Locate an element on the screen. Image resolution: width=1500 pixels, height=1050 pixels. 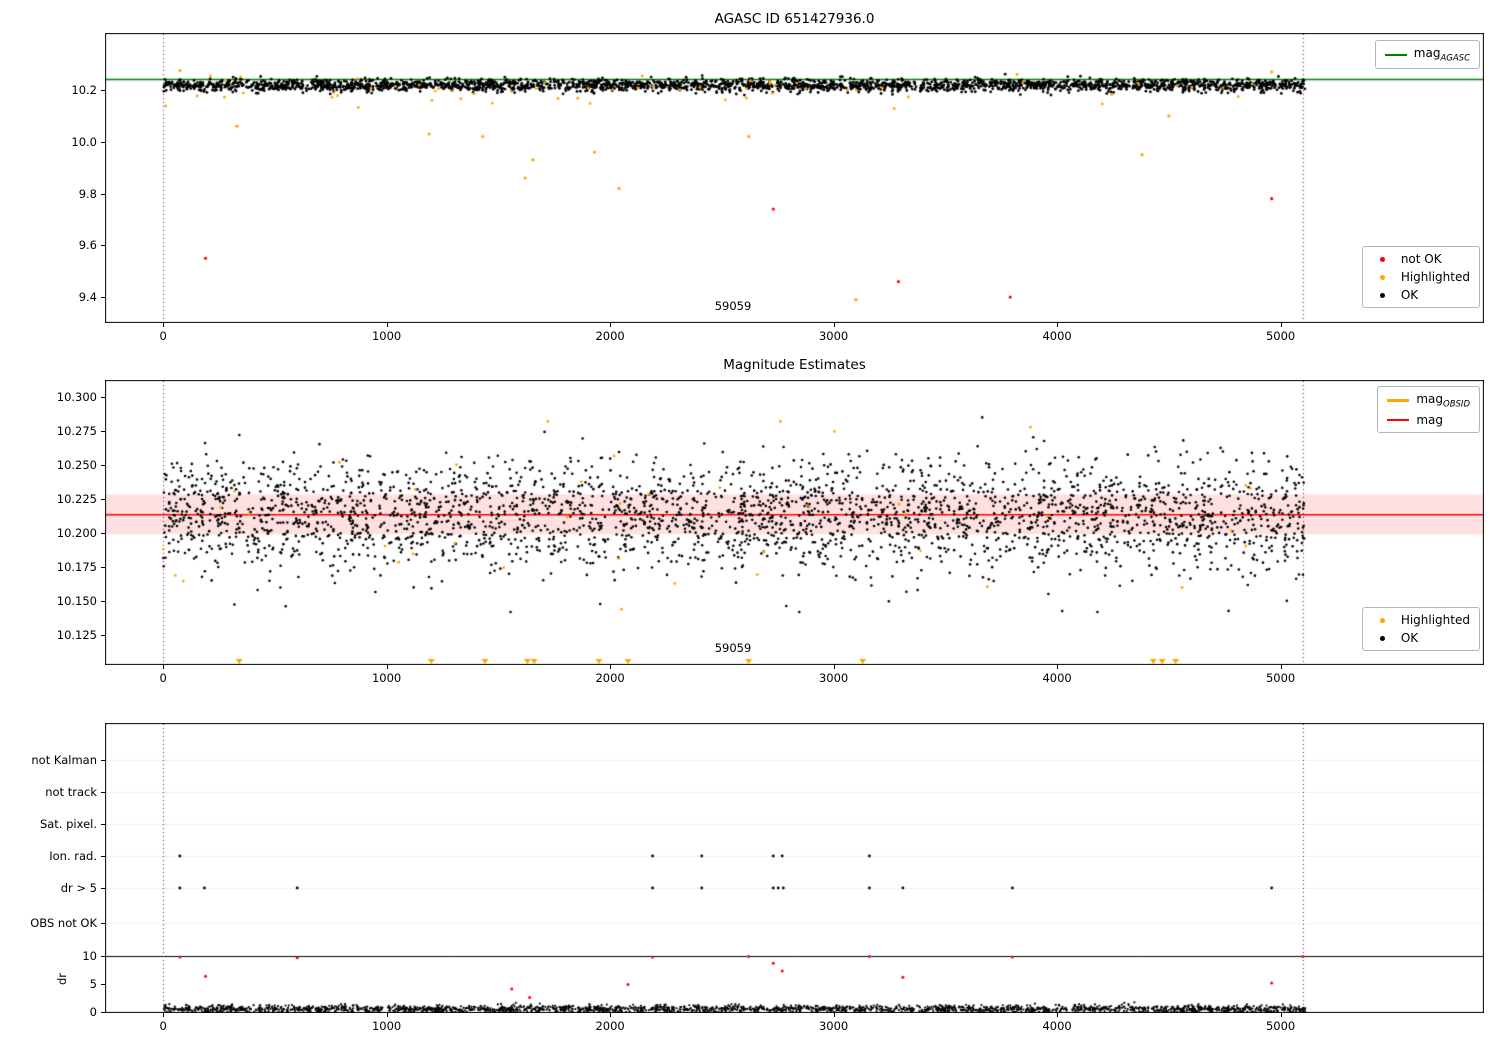
y-tick-label: 10.0 is located at coordinates (84, 141).